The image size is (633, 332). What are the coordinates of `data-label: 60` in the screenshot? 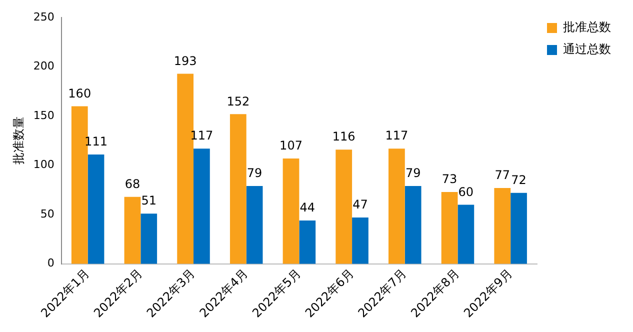 It's located at (466, 191).